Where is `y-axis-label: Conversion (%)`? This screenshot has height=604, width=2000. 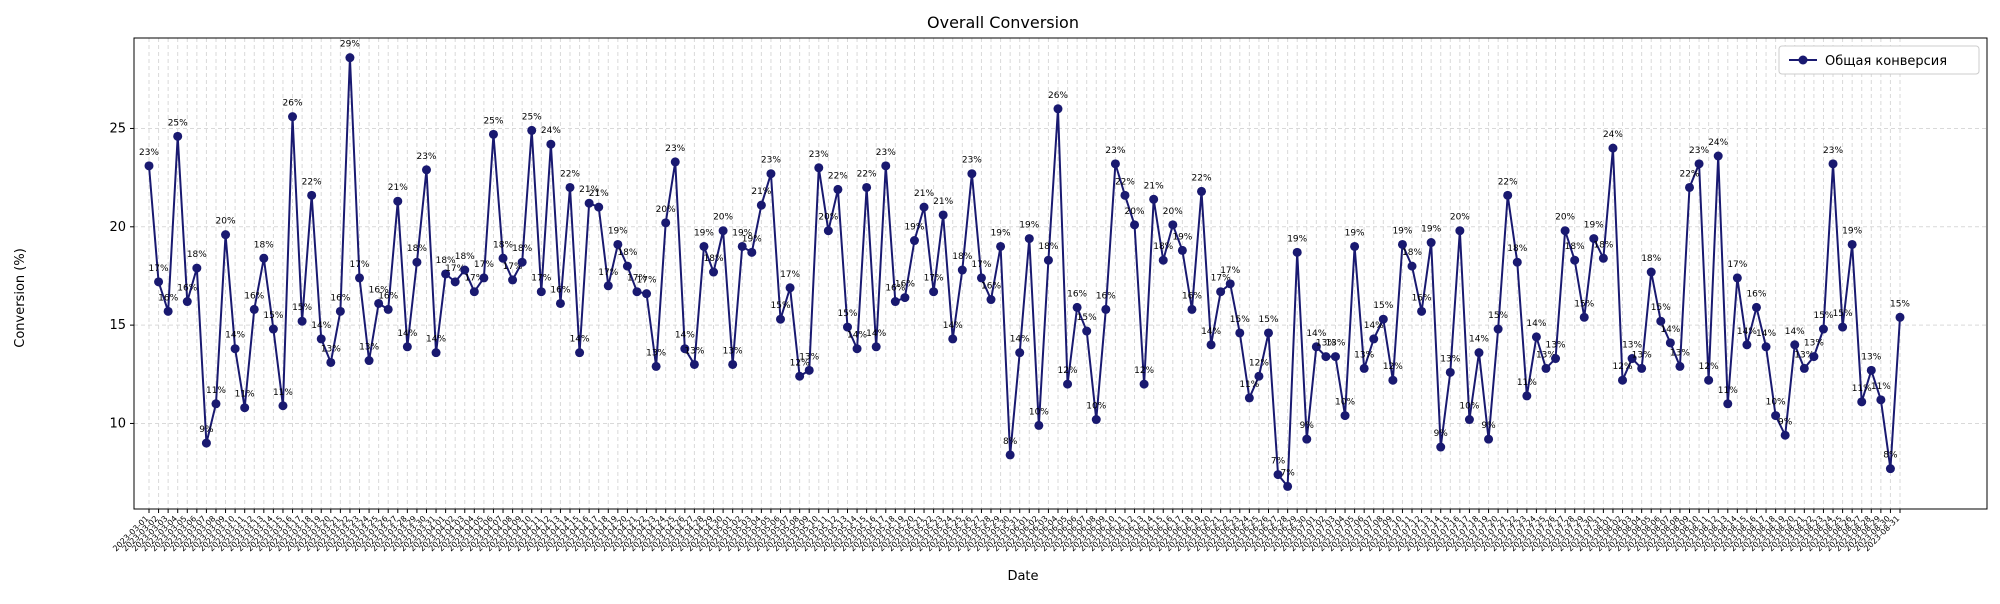 y-axis-label: Conversion (%) is located at coordinates (20, 298).